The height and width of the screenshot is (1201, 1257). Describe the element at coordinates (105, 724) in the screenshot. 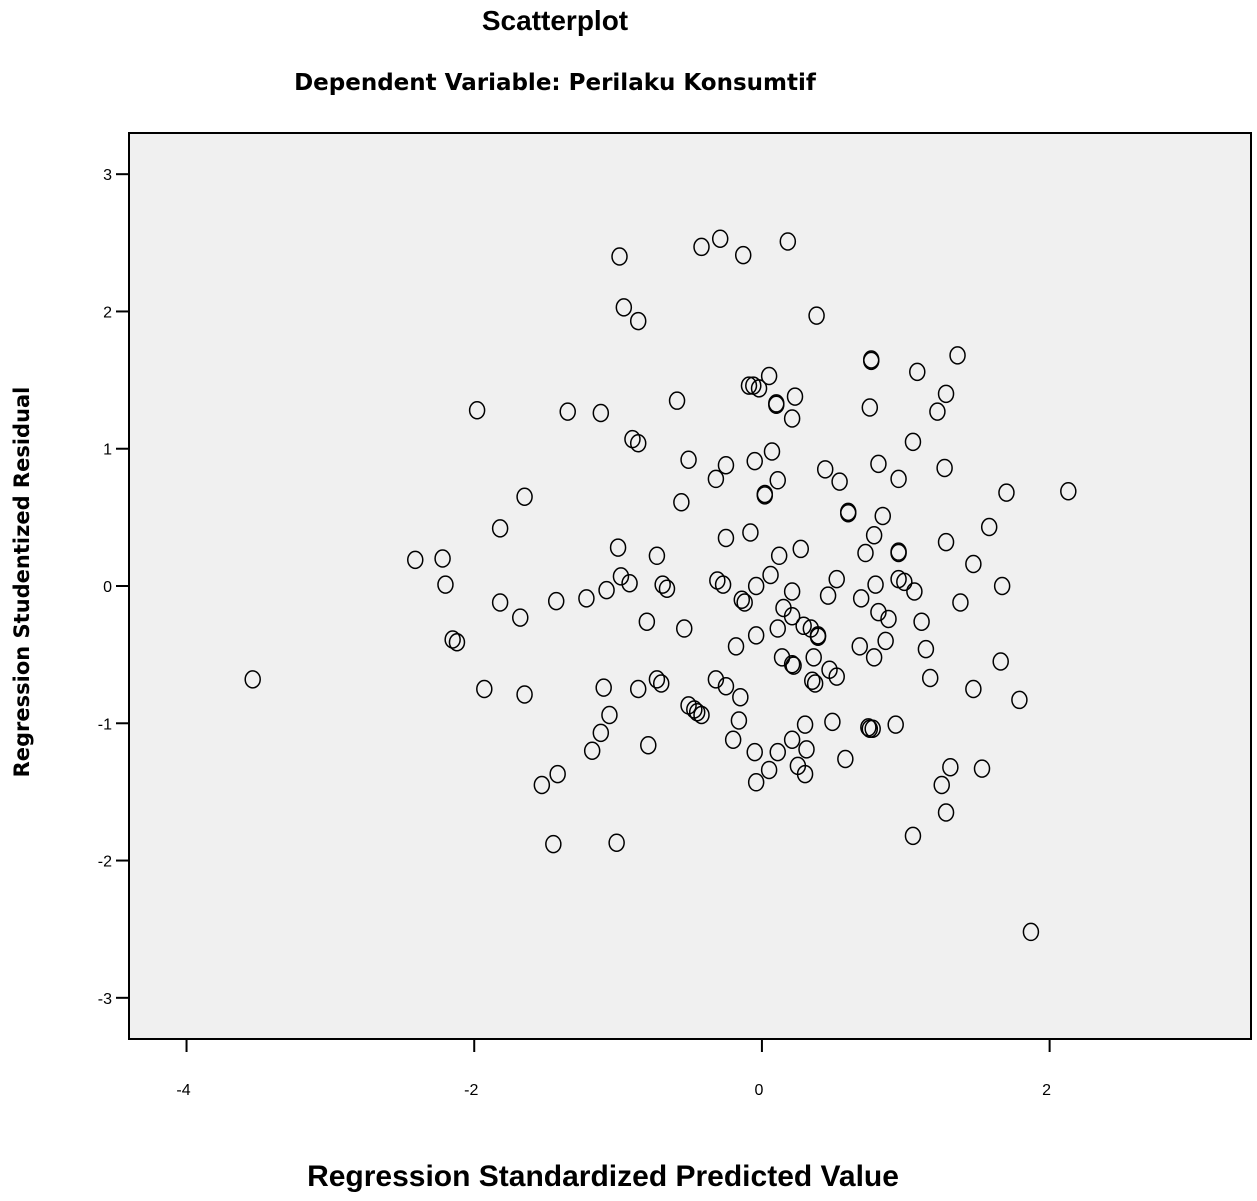

I see `y-tick-label: -1` at that location.